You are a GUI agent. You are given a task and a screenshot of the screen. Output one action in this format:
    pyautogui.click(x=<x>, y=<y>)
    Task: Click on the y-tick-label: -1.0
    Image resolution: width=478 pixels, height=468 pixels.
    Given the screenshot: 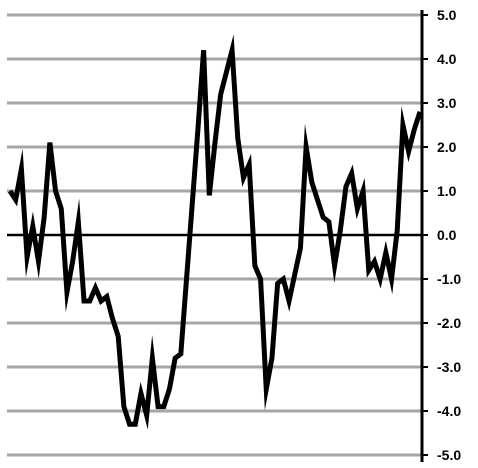 What is the action you would take?
    pyautogui.click(x=449, y=279)
    